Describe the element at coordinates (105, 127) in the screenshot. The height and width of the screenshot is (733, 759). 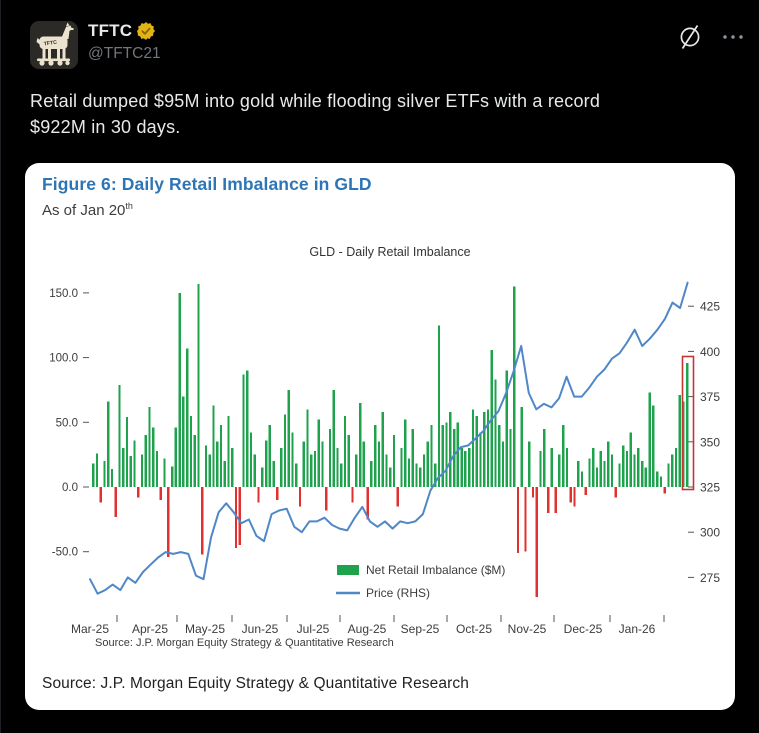
I see `tweet-text-line2: $922M in 30 days.` at that location.